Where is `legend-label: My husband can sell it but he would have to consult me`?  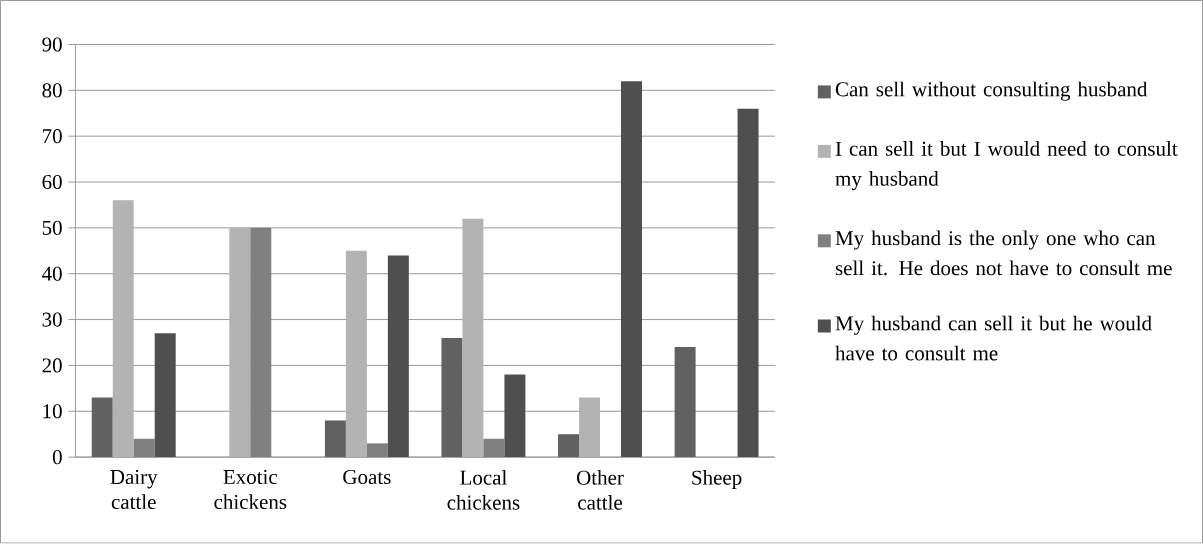 legend-label: My husband can sell it but he would have to consult me is located at coordinates (993, 338).